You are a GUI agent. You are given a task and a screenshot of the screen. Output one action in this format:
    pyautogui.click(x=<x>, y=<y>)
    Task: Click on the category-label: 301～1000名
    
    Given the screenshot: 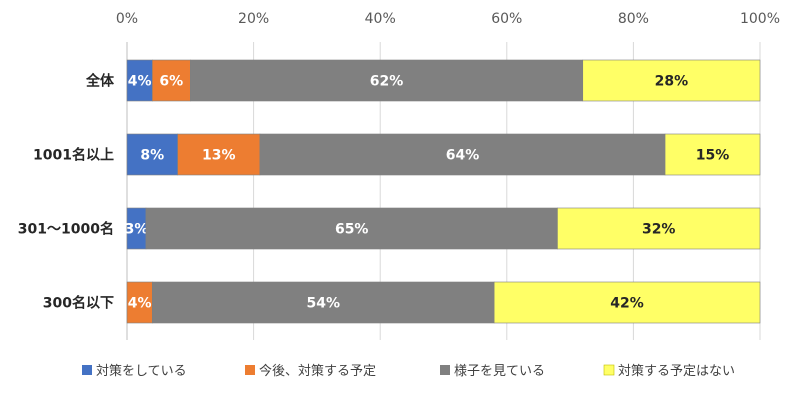 What is the action you would take?
    pyautogui.click(x=66, y=229)
    